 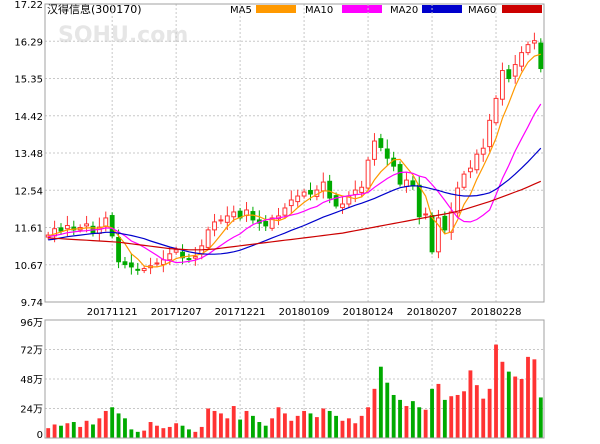 I want to click on legend-label-ma10: MA10, so click(x=319, y=10).